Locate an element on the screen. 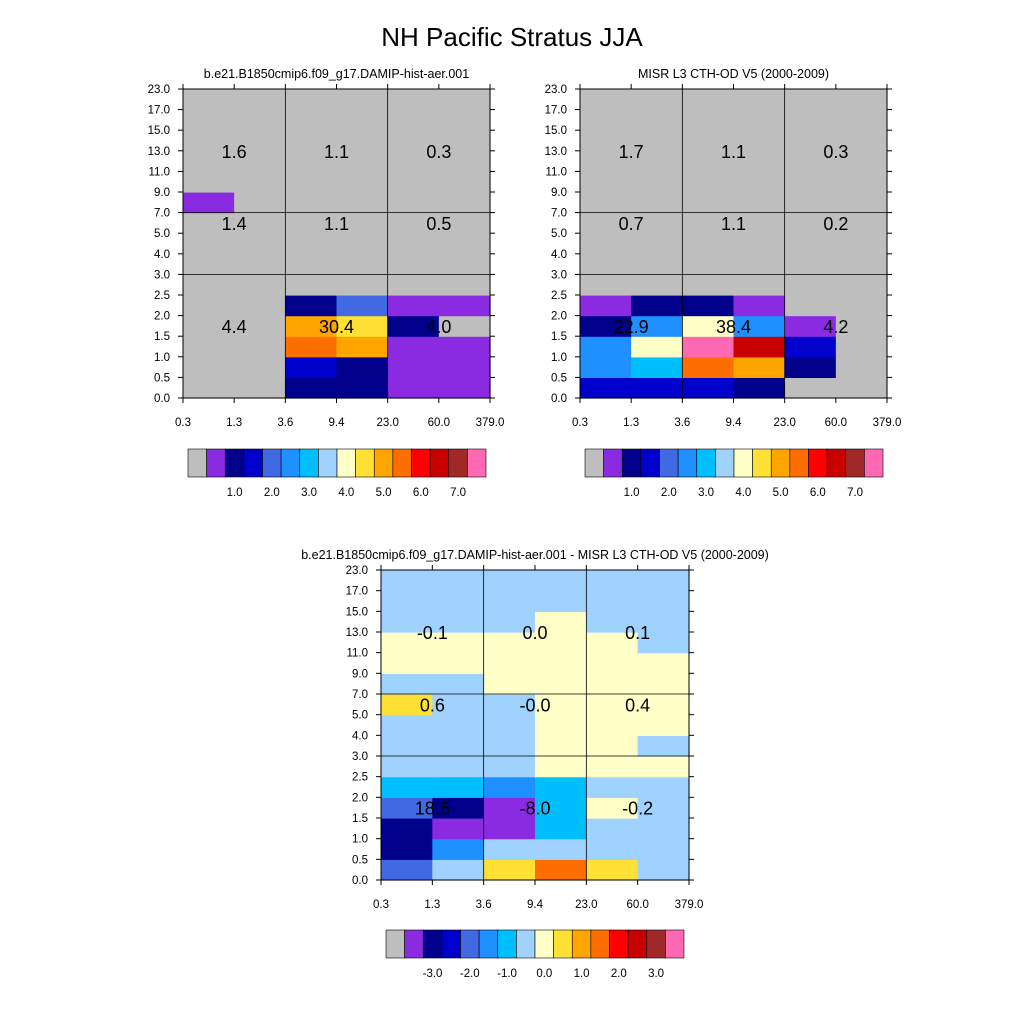 Image resolution: width=1024 pixels, height=1024 pixels. y-tick-label: 1.5 is located at coordinates (559, 337).